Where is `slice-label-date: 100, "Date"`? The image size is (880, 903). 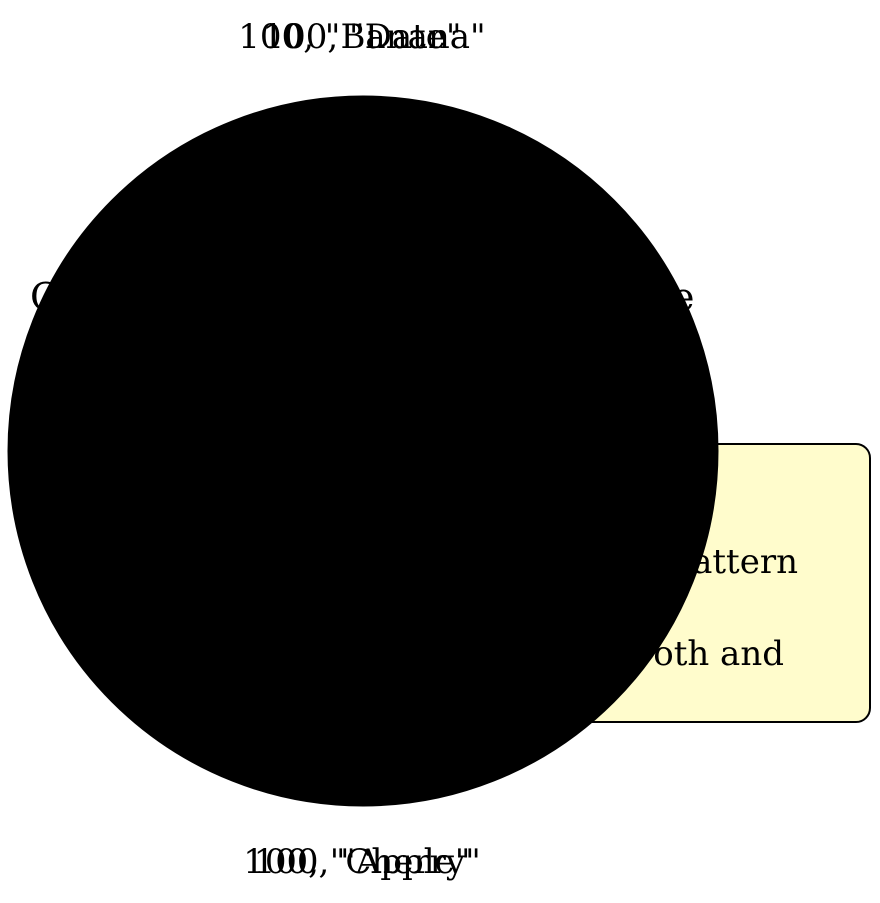
slice-label-date: 100, "Date" is located at coordinates (361, 37).